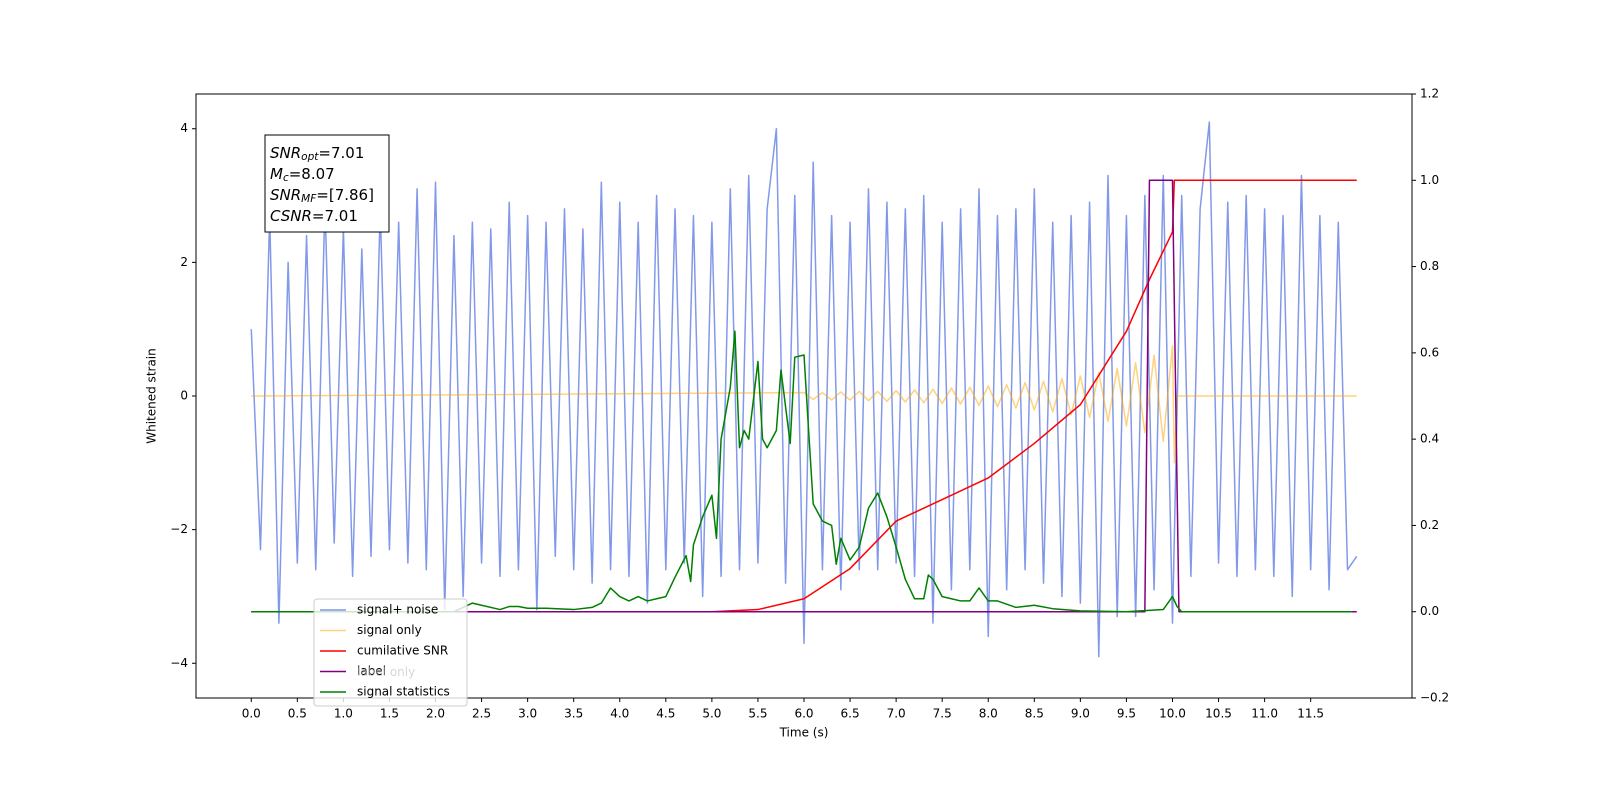 The image size is (1600, 804). What do you see at coordinates (481, 714) in the screenshot?
I see `x-tick-label: 2.5` at bounding box center [481, 714].